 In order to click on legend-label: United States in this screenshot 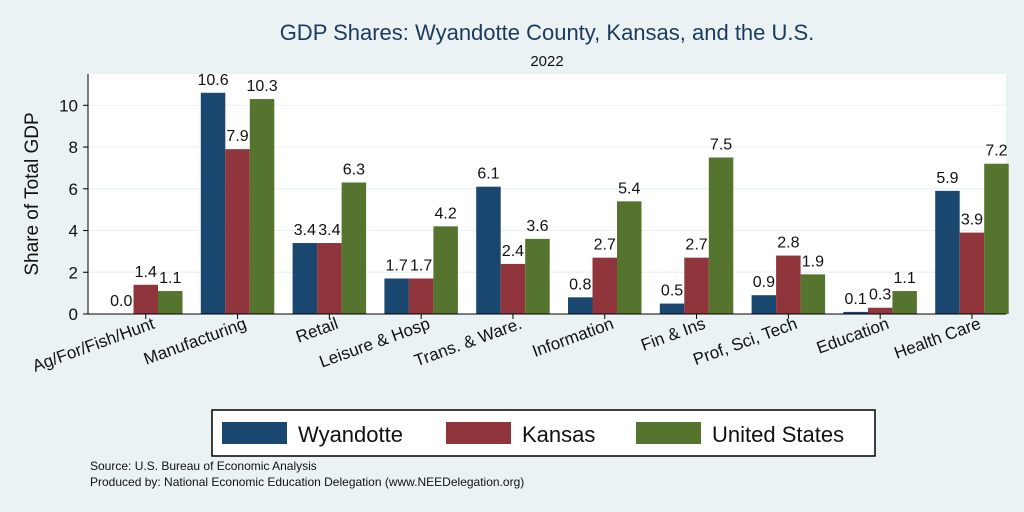, I will do `click(778, 434)`.